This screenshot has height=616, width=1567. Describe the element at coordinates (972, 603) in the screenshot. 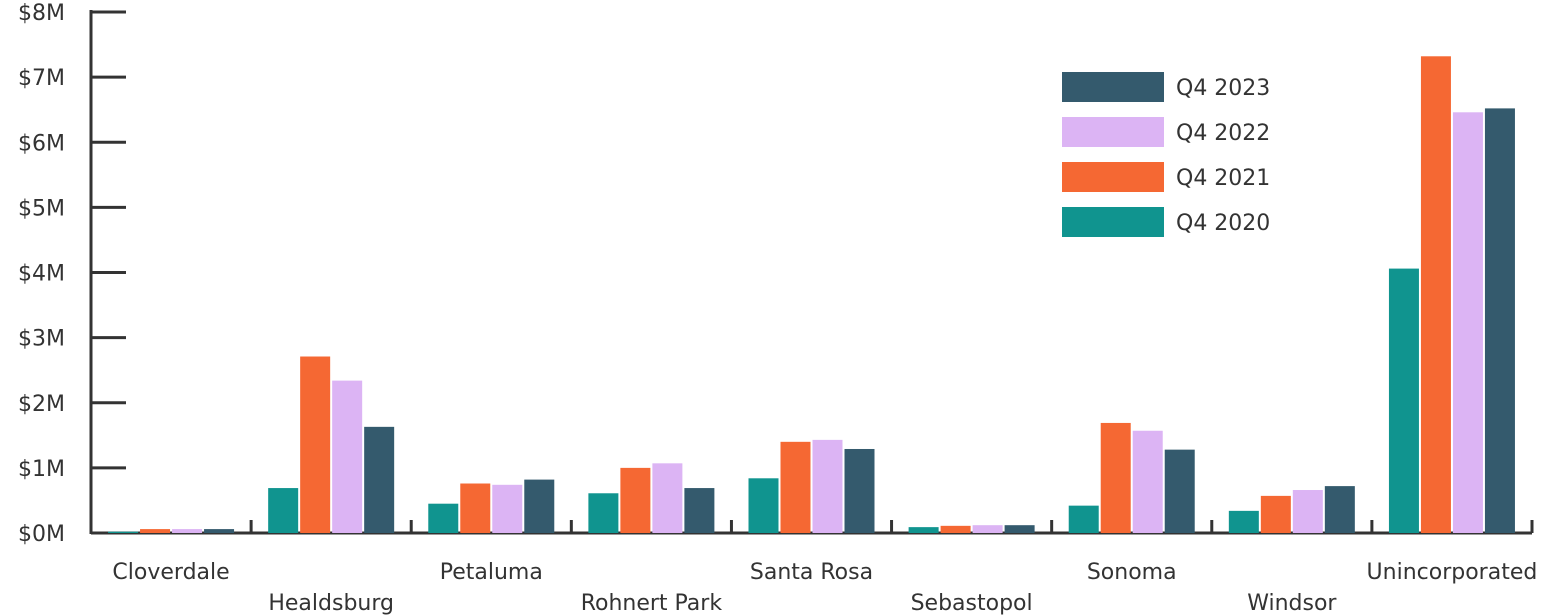

I see `x-tick-label-sebastopol: Sebastopol` at that location.